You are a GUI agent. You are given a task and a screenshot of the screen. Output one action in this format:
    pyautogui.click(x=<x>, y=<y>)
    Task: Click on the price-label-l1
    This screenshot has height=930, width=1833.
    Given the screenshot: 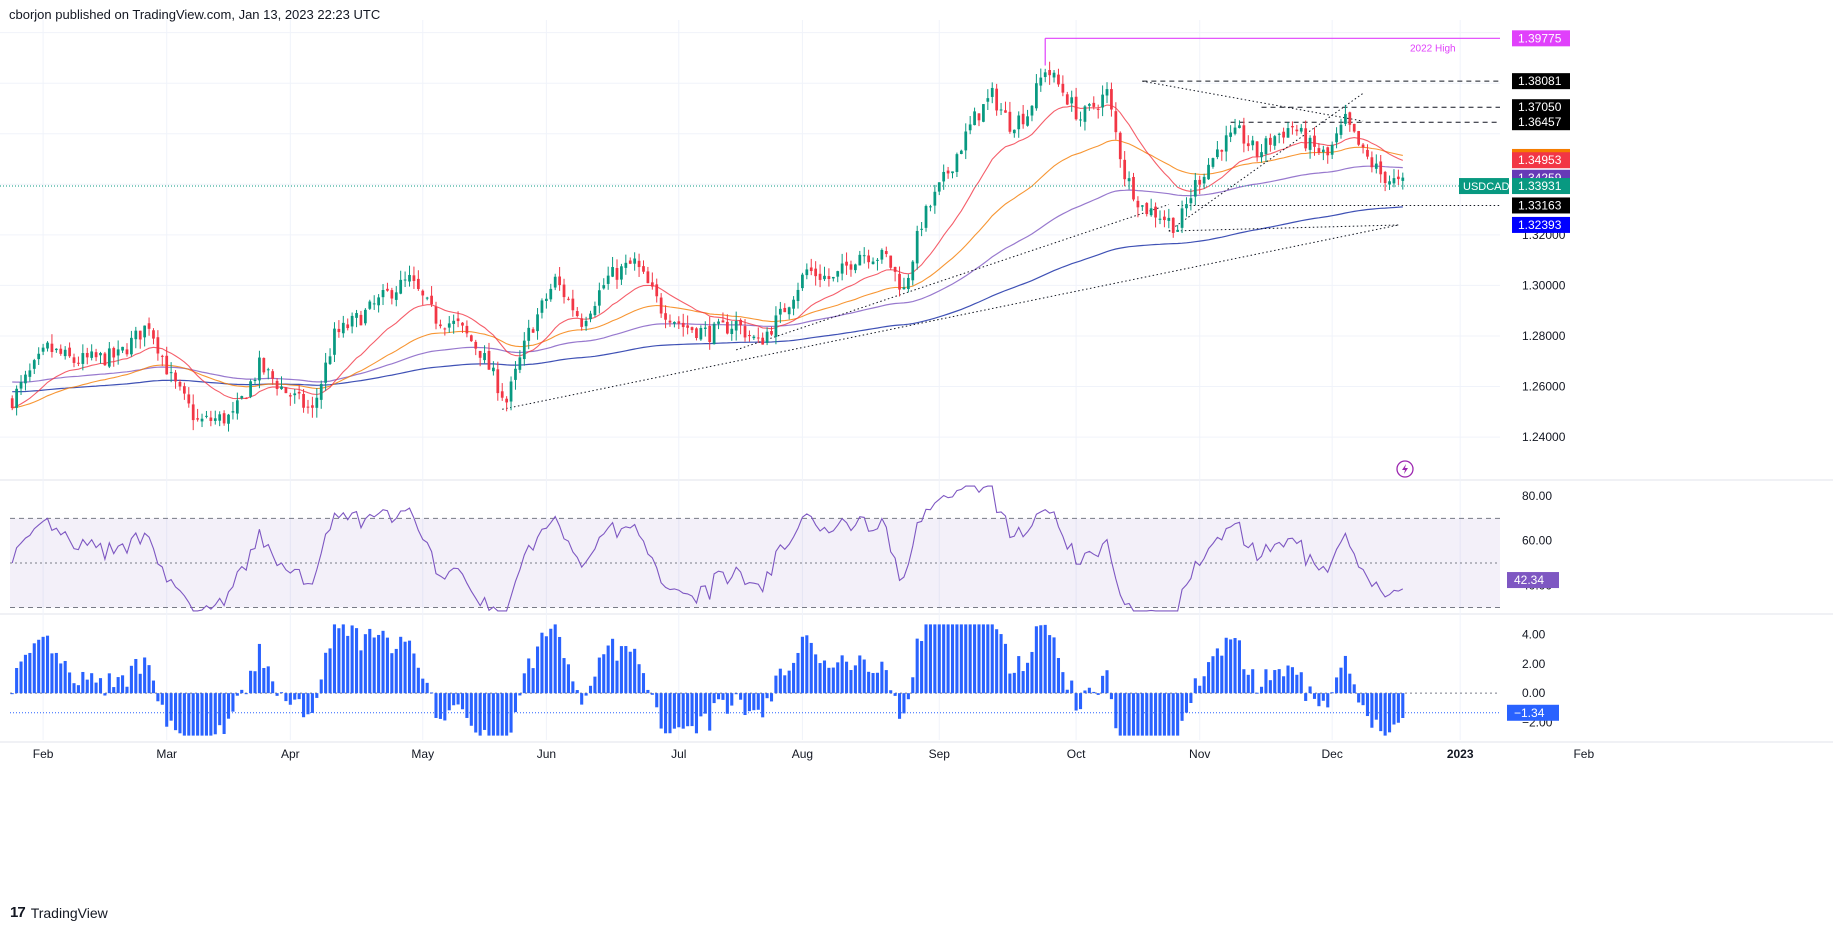 What is the action you would take?
    pyautogui.click(x=1541, y=81)
    